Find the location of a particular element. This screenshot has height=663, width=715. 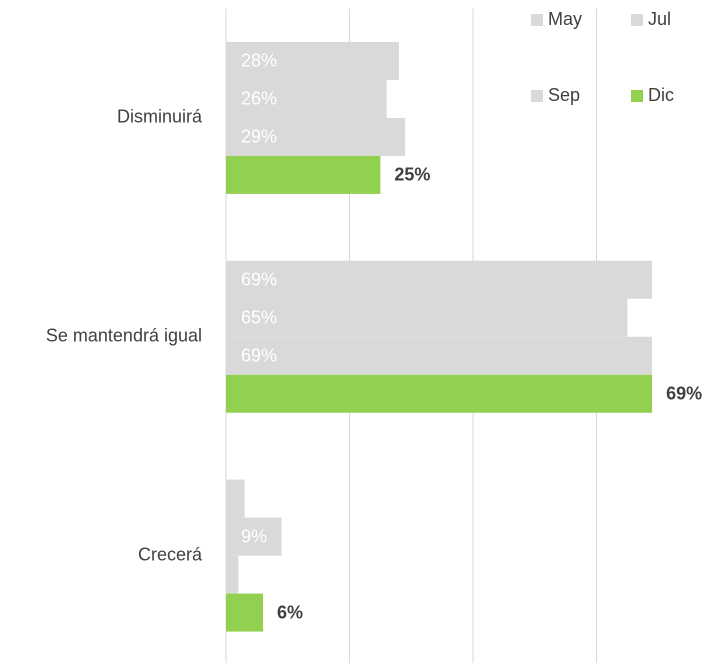

data-label: 9% is located at coordinates (254, 536).